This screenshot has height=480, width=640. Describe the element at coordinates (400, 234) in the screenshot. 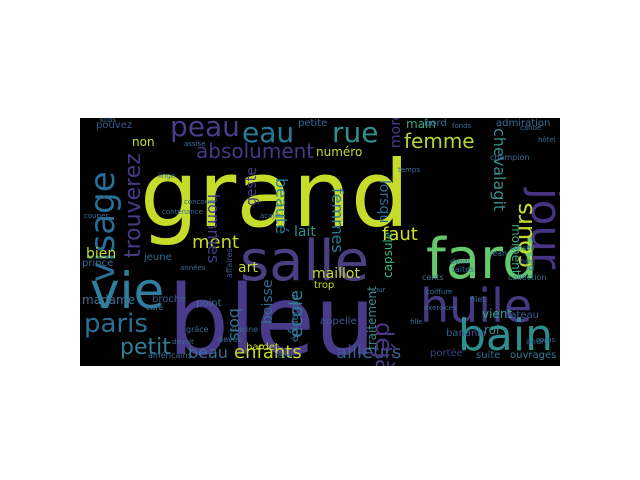

I see `word-faut: faut` at that location.